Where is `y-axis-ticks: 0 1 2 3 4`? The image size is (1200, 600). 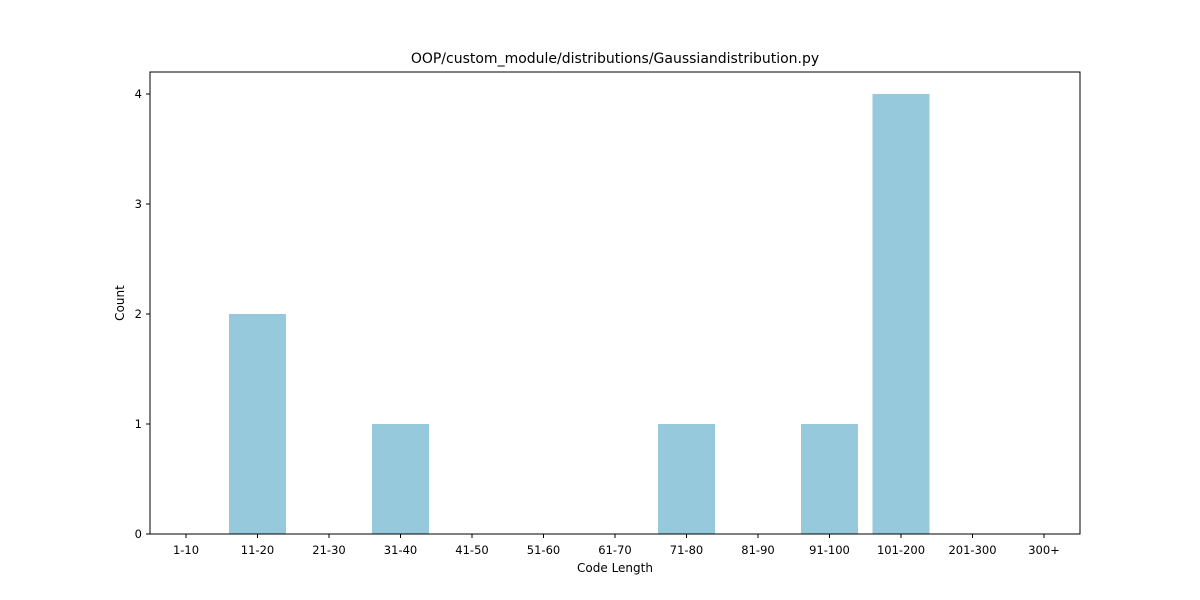 y-axis-ticks: 0 1 2 3 4 is located at coordinates (142, 314).